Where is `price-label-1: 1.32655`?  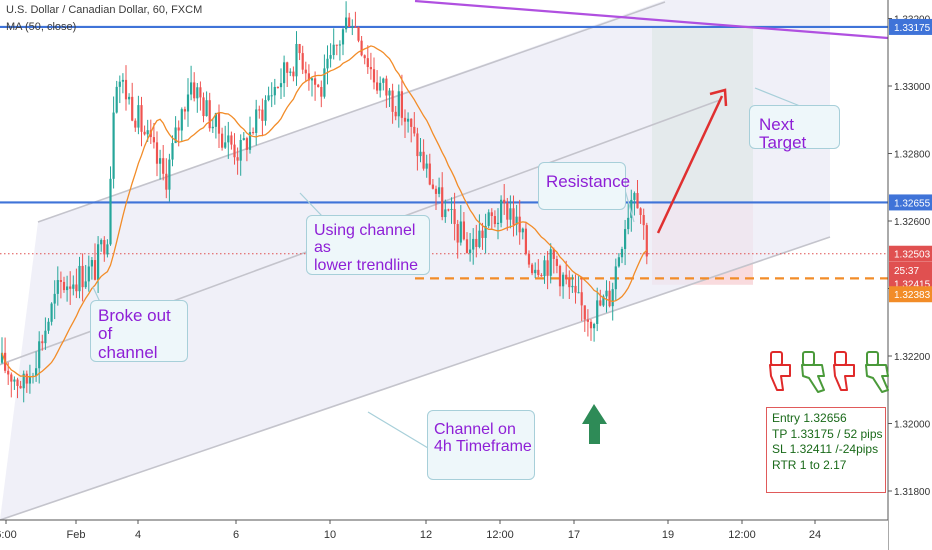 price-label-1: 1.32655 is located at coordinates (912, 203).